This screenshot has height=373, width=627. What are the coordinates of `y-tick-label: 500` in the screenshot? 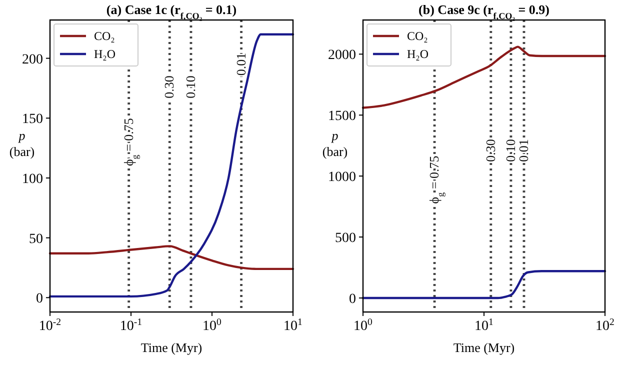 It's located at (345, 238).